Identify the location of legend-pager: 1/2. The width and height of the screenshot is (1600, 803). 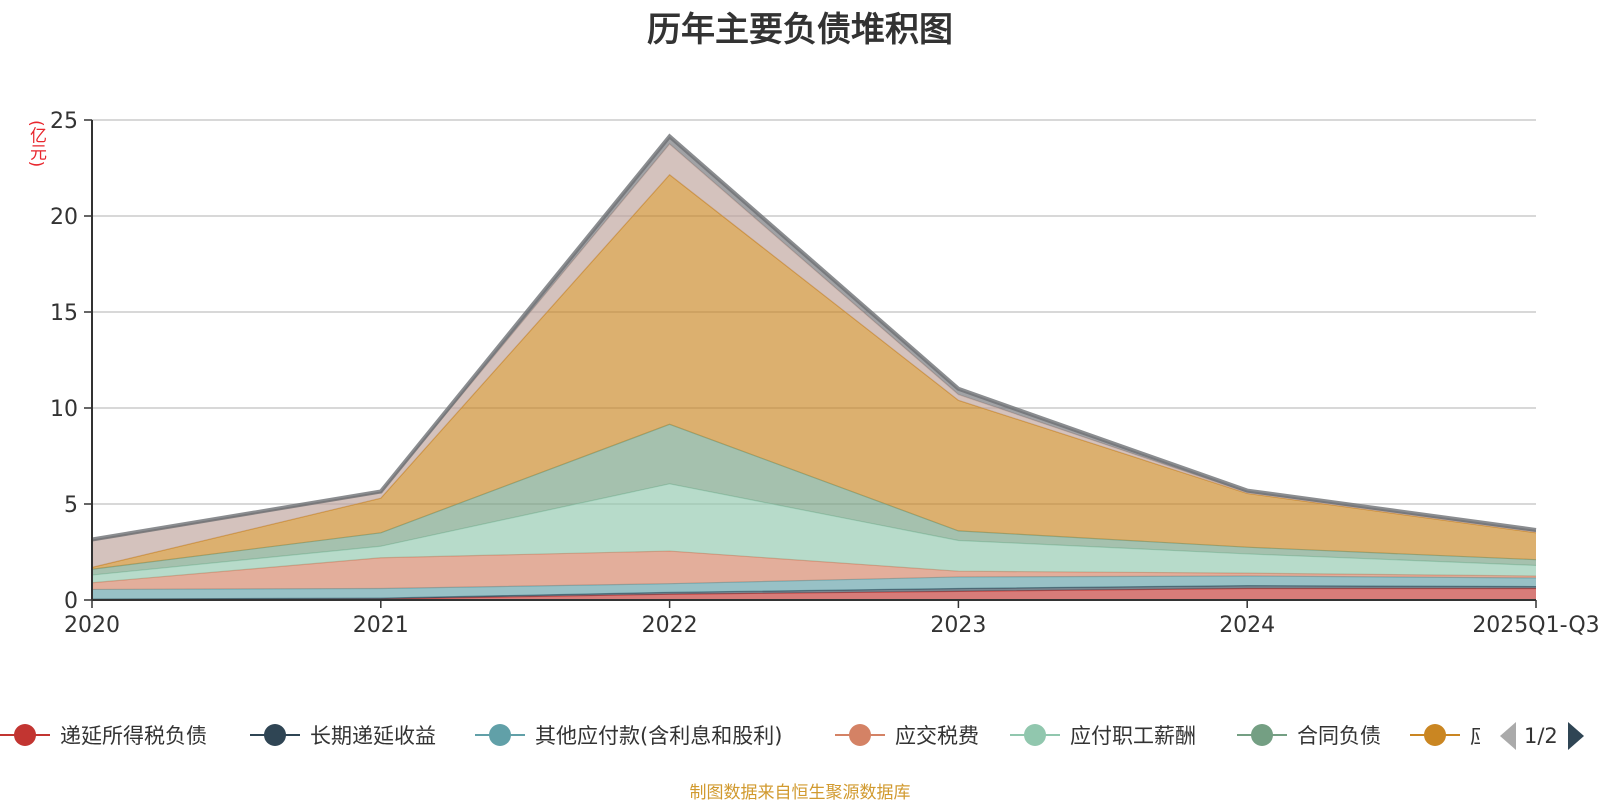
(1542, 736).